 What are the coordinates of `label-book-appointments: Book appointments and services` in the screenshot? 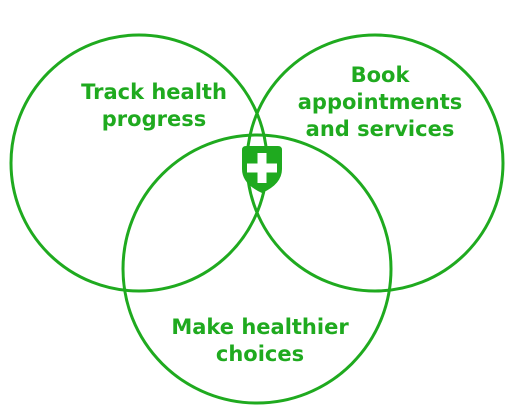 It's located at (380, 102).